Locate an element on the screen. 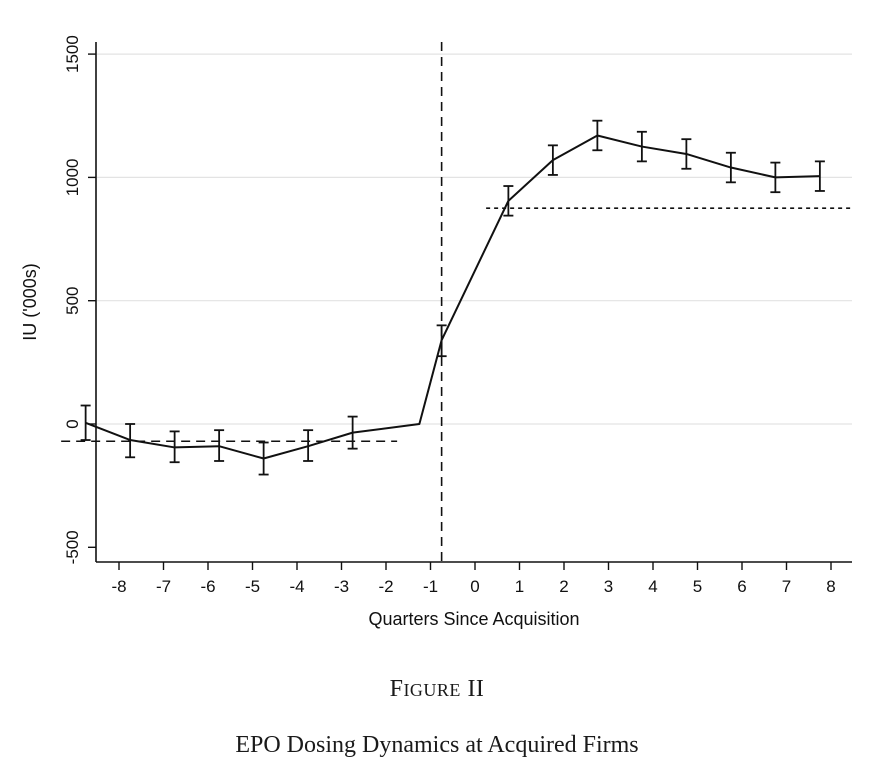 The width and height of the screenshot is (874, 774). x-tick-label: -6 is located at coordinates (207, 586).